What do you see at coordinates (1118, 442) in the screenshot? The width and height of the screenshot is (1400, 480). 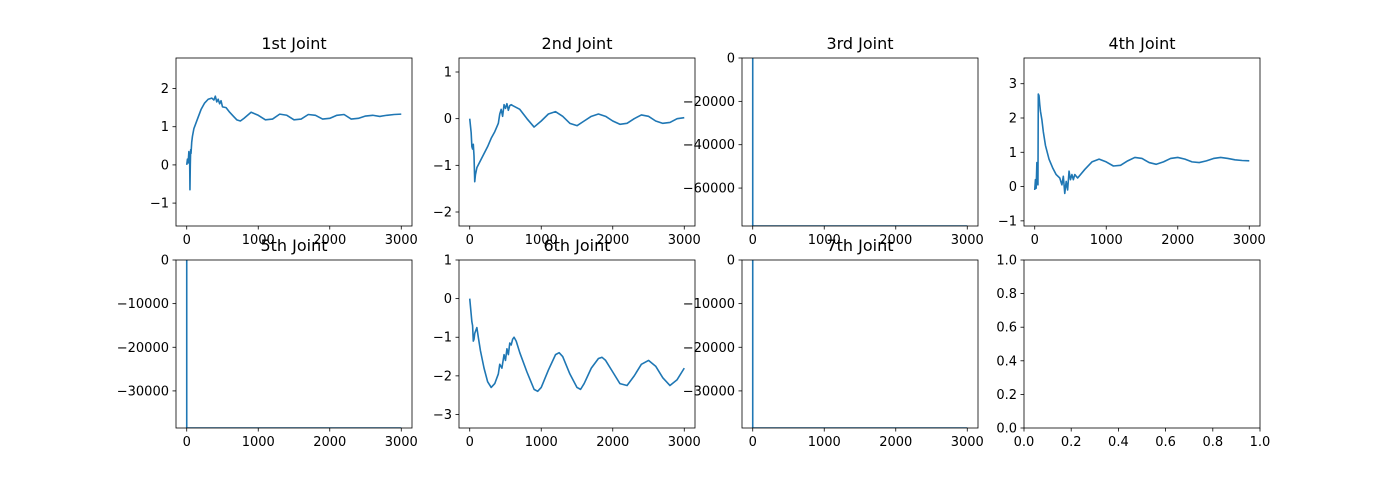 I see `x-tick-label: 0.4` at bounding box center [1118, 442].